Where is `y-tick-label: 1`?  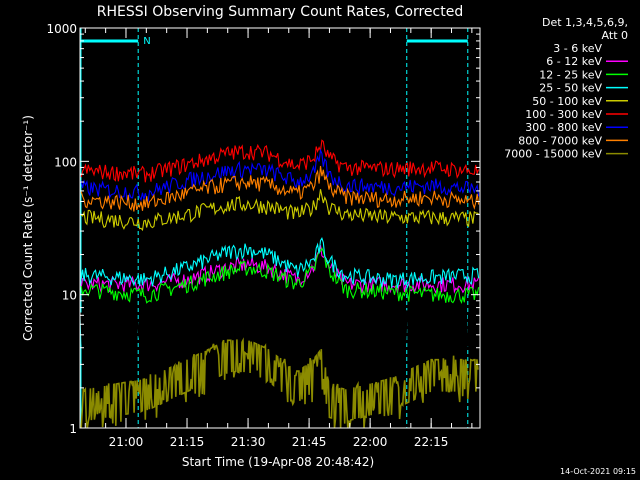 y-tick-label: 1 is located at coordinates (73, 429).